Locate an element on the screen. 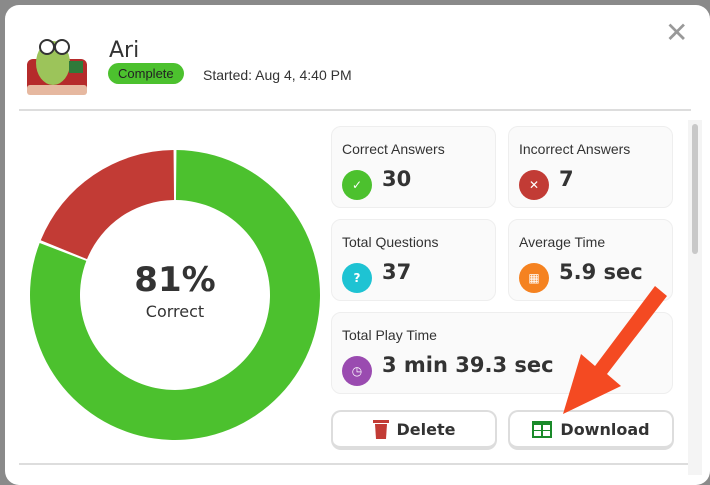  stat-value: 30 is located at coordinates (397, 179).